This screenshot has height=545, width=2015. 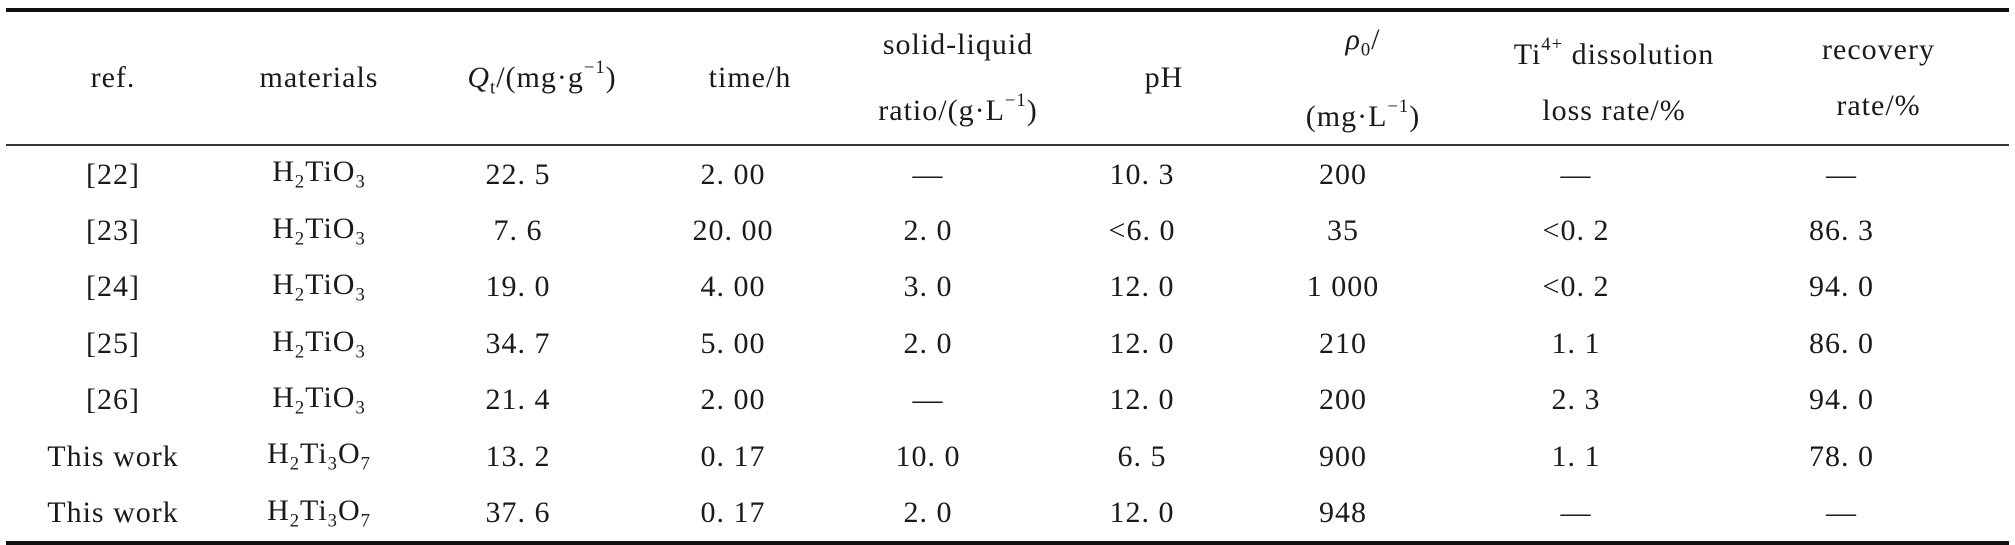 I want to click on cell-qt: 22. 5, so click(x=518, y=174).